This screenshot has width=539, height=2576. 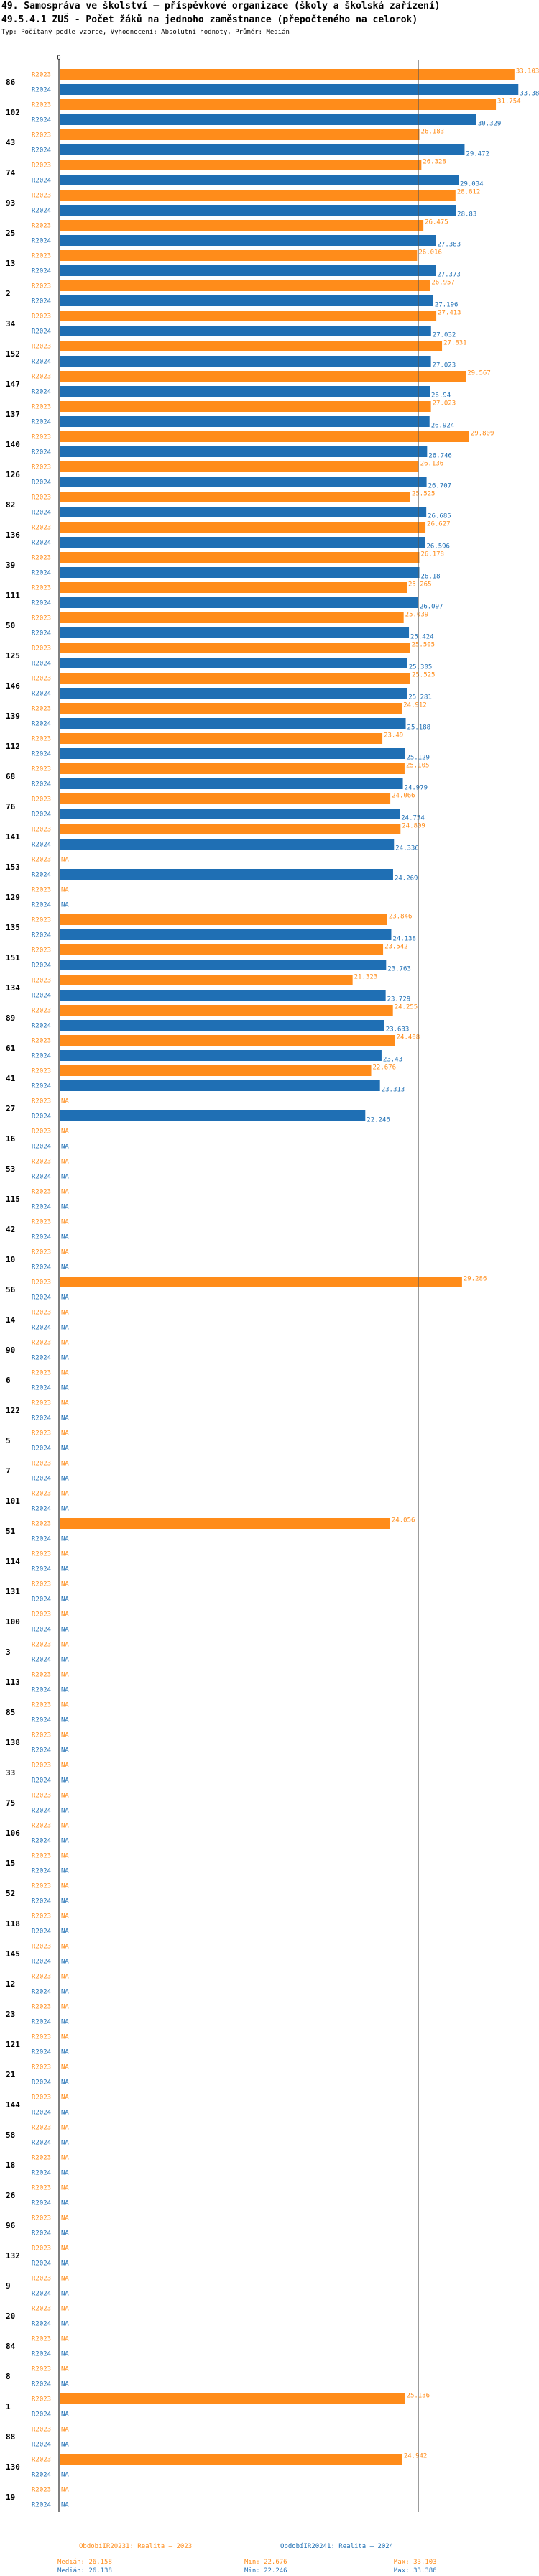 I want to click on value-label: 25.505, so click(x=424, y=645).